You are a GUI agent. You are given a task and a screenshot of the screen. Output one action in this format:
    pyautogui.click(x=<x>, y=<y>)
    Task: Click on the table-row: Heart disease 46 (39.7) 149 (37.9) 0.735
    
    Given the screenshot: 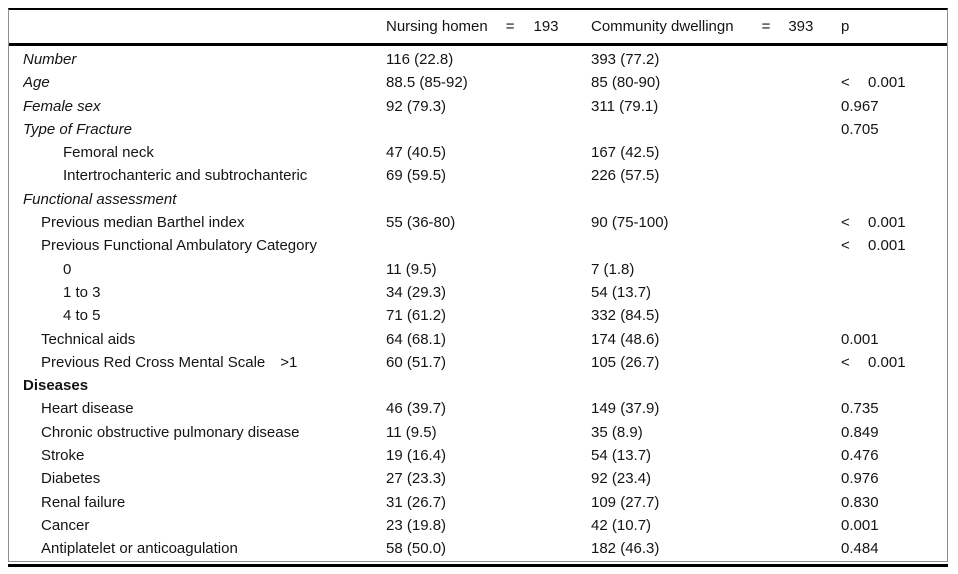 What is the action you would take?
    pyautogui.click(x=485, y=408)
    